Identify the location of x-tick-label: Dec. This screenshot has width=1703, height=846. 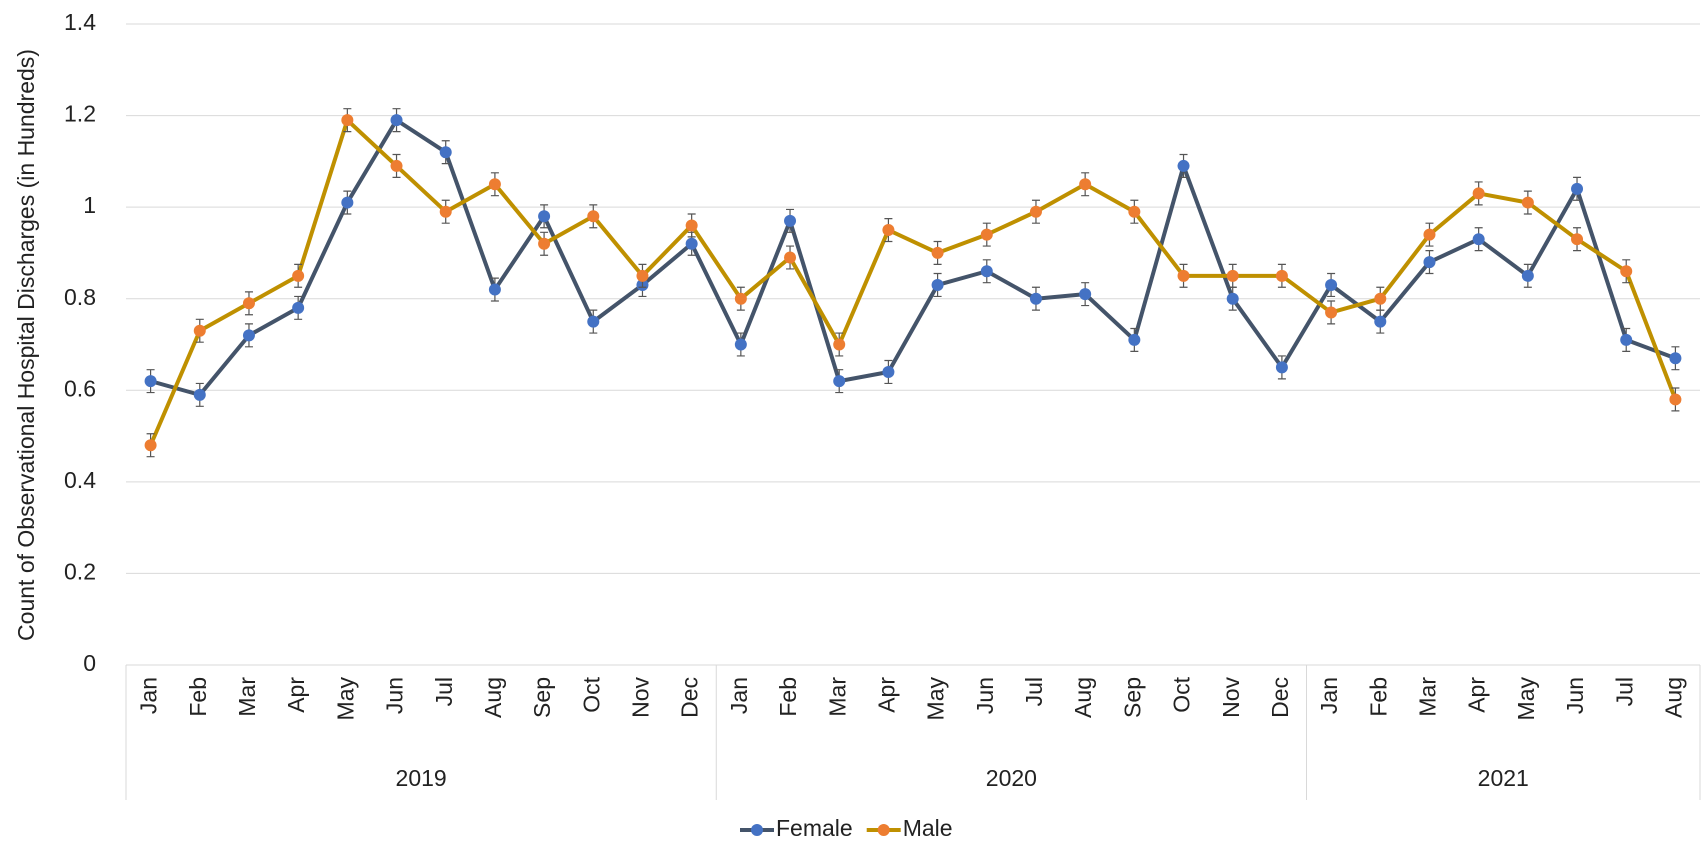
(690, 697).